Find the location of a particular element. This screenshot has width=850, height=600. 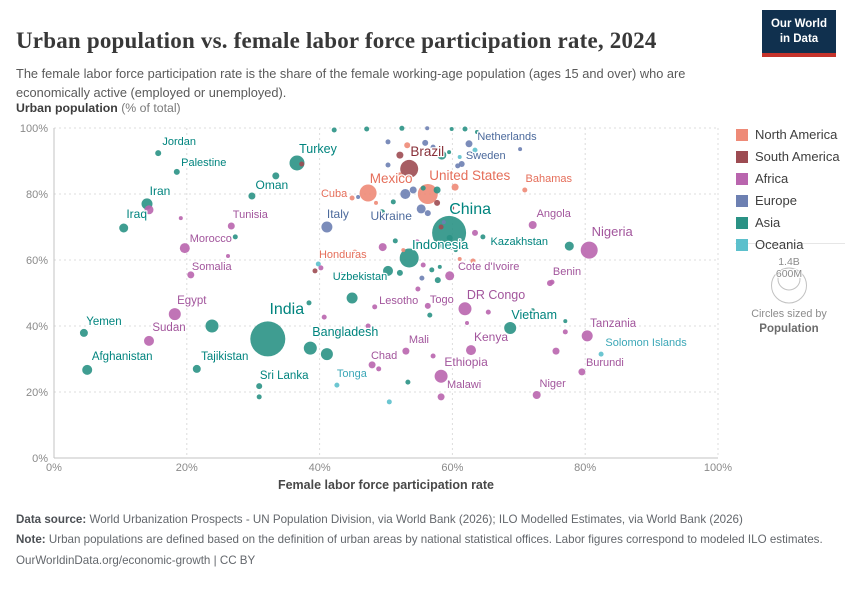

data-point-burundi is located at coordinates (582, 372).